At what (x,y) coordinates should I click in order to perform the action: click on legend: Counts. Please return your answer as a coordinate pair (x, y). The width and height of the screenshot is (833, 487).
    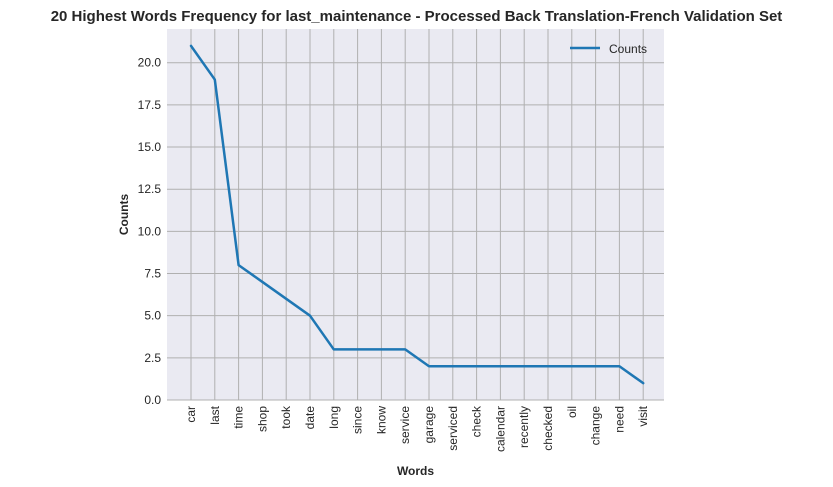
    Looking at the image, I should click on (608, 49).